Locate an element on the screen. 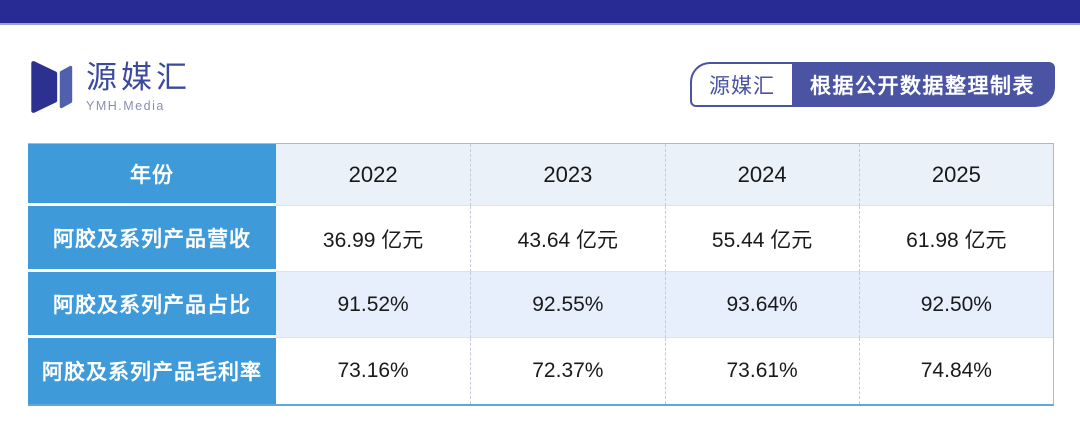  table-cell: 91.52% is located at coordinates (373, 305).